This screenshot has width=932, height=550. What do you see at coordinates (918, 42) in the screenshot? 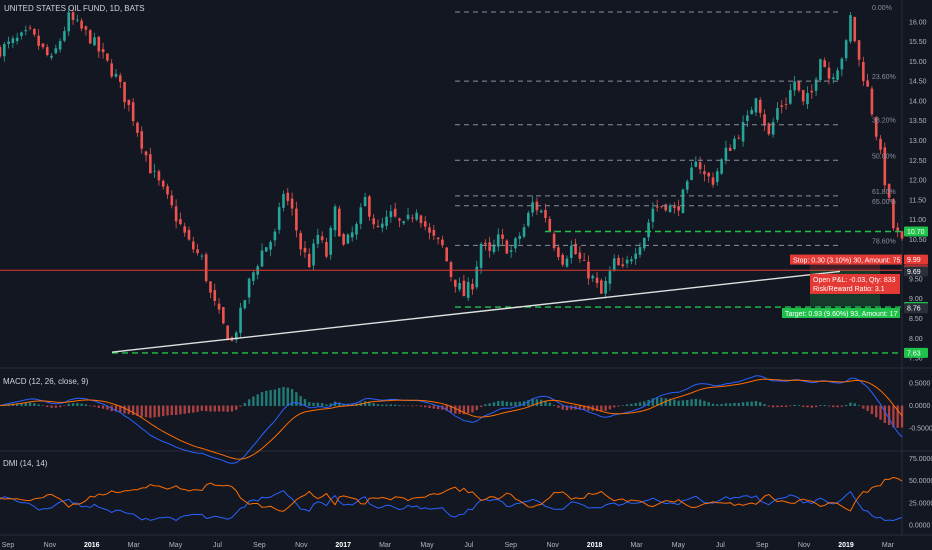
I see `price-tick-label: 15.50` at bounding box center [918, 42].